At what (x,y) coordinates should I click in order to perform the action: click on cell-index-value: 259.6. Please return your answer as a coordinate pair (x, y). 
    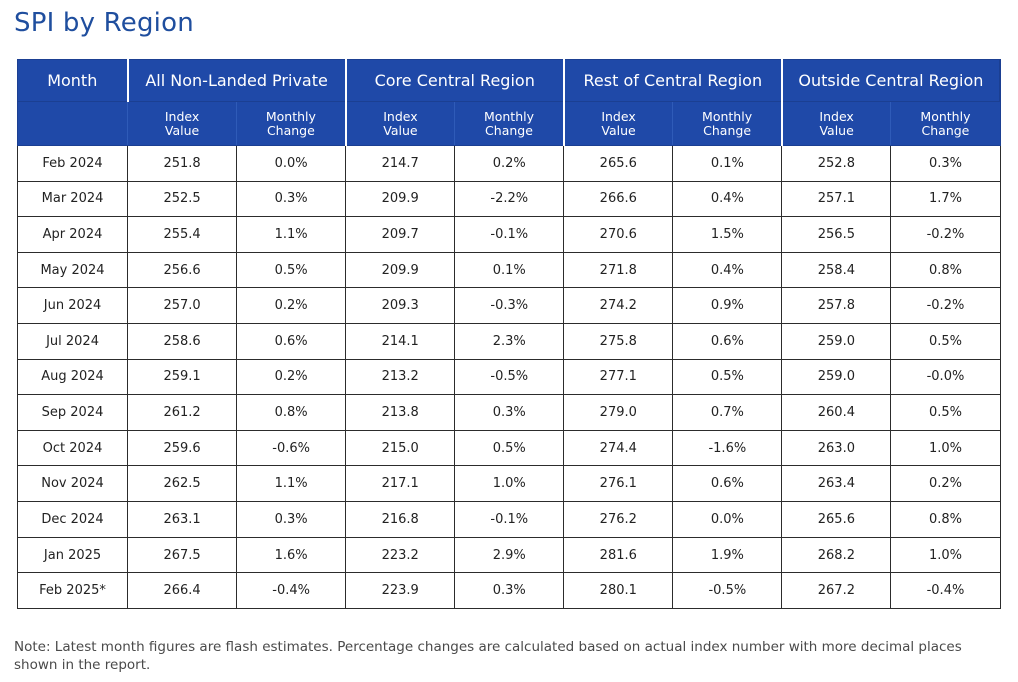
    Looking at the image, I should click on (182, 448).